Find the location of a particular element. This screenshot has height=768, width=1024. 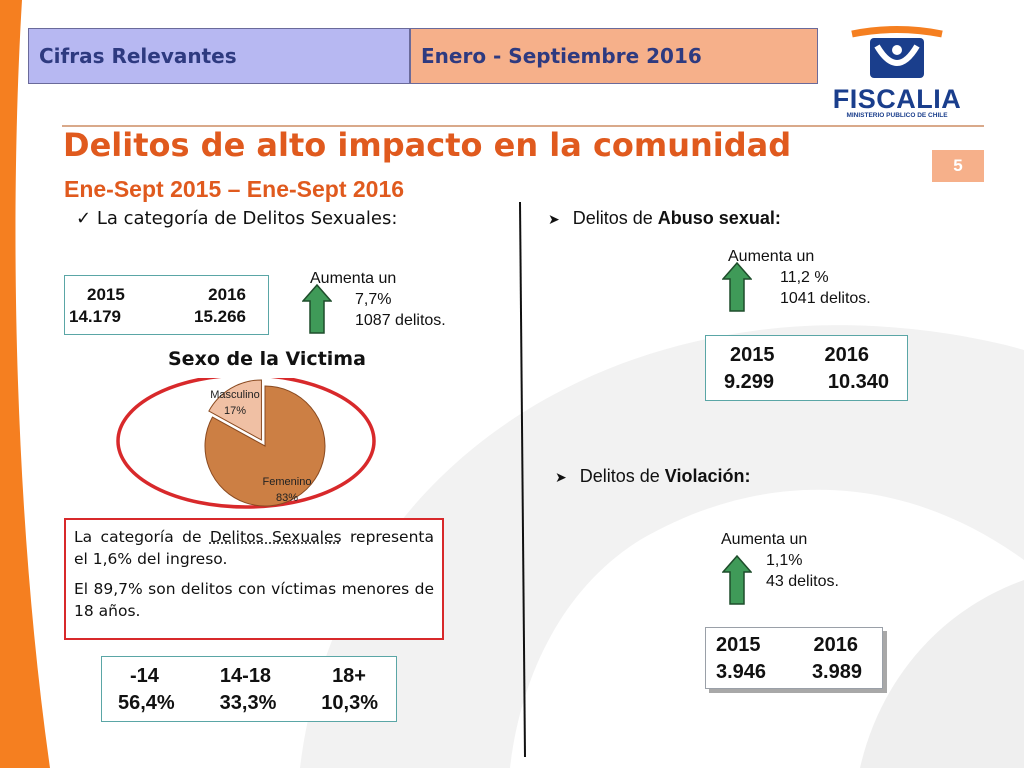

abuso-heading: ➤ Delitos de Abuso sexual: is located at coordinates (664, 218).